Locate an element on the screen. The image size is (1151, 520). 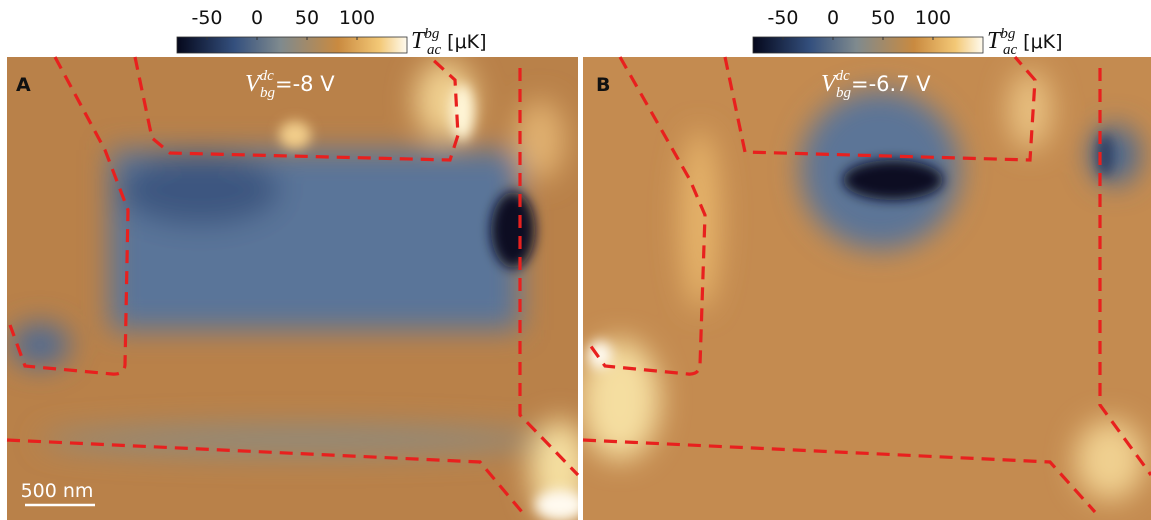
gate-label: Vdc bg=-6.7 V is located at coordinates (876, 84).